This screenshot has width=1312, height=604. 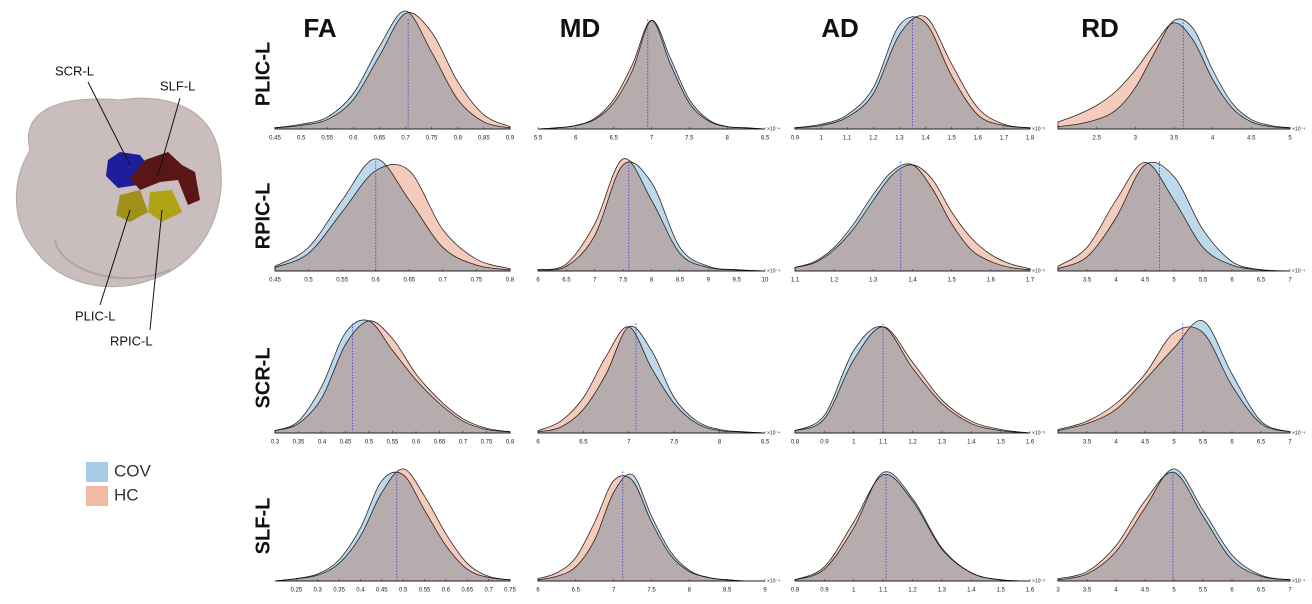 What do you see at coordinates (126, 494) in the screenshot?
I see `legend-label: HC` at bounding box center [126, 494].